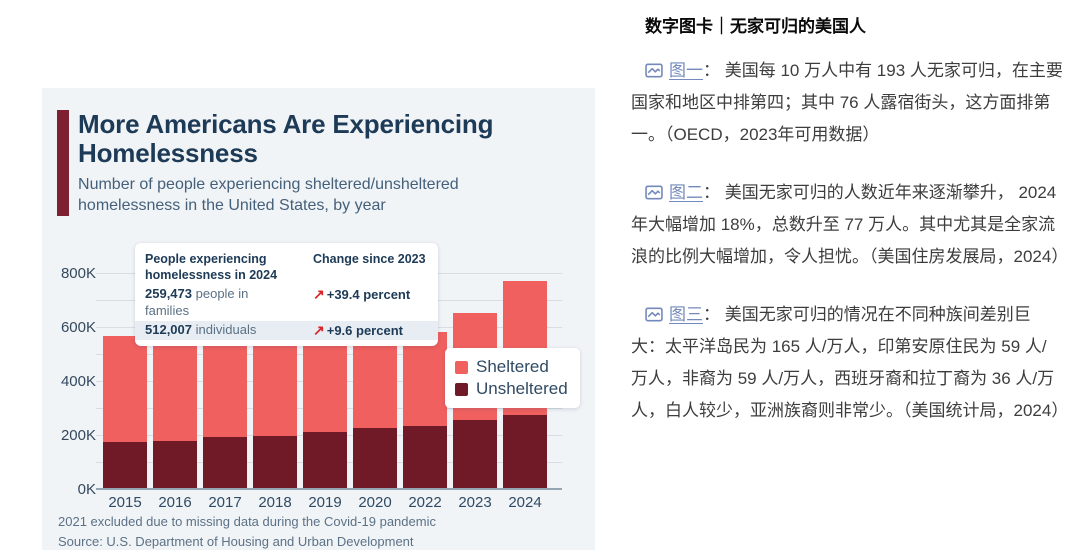  I want to click on bar-segment-unsheltered-2023, so click(475, 454).